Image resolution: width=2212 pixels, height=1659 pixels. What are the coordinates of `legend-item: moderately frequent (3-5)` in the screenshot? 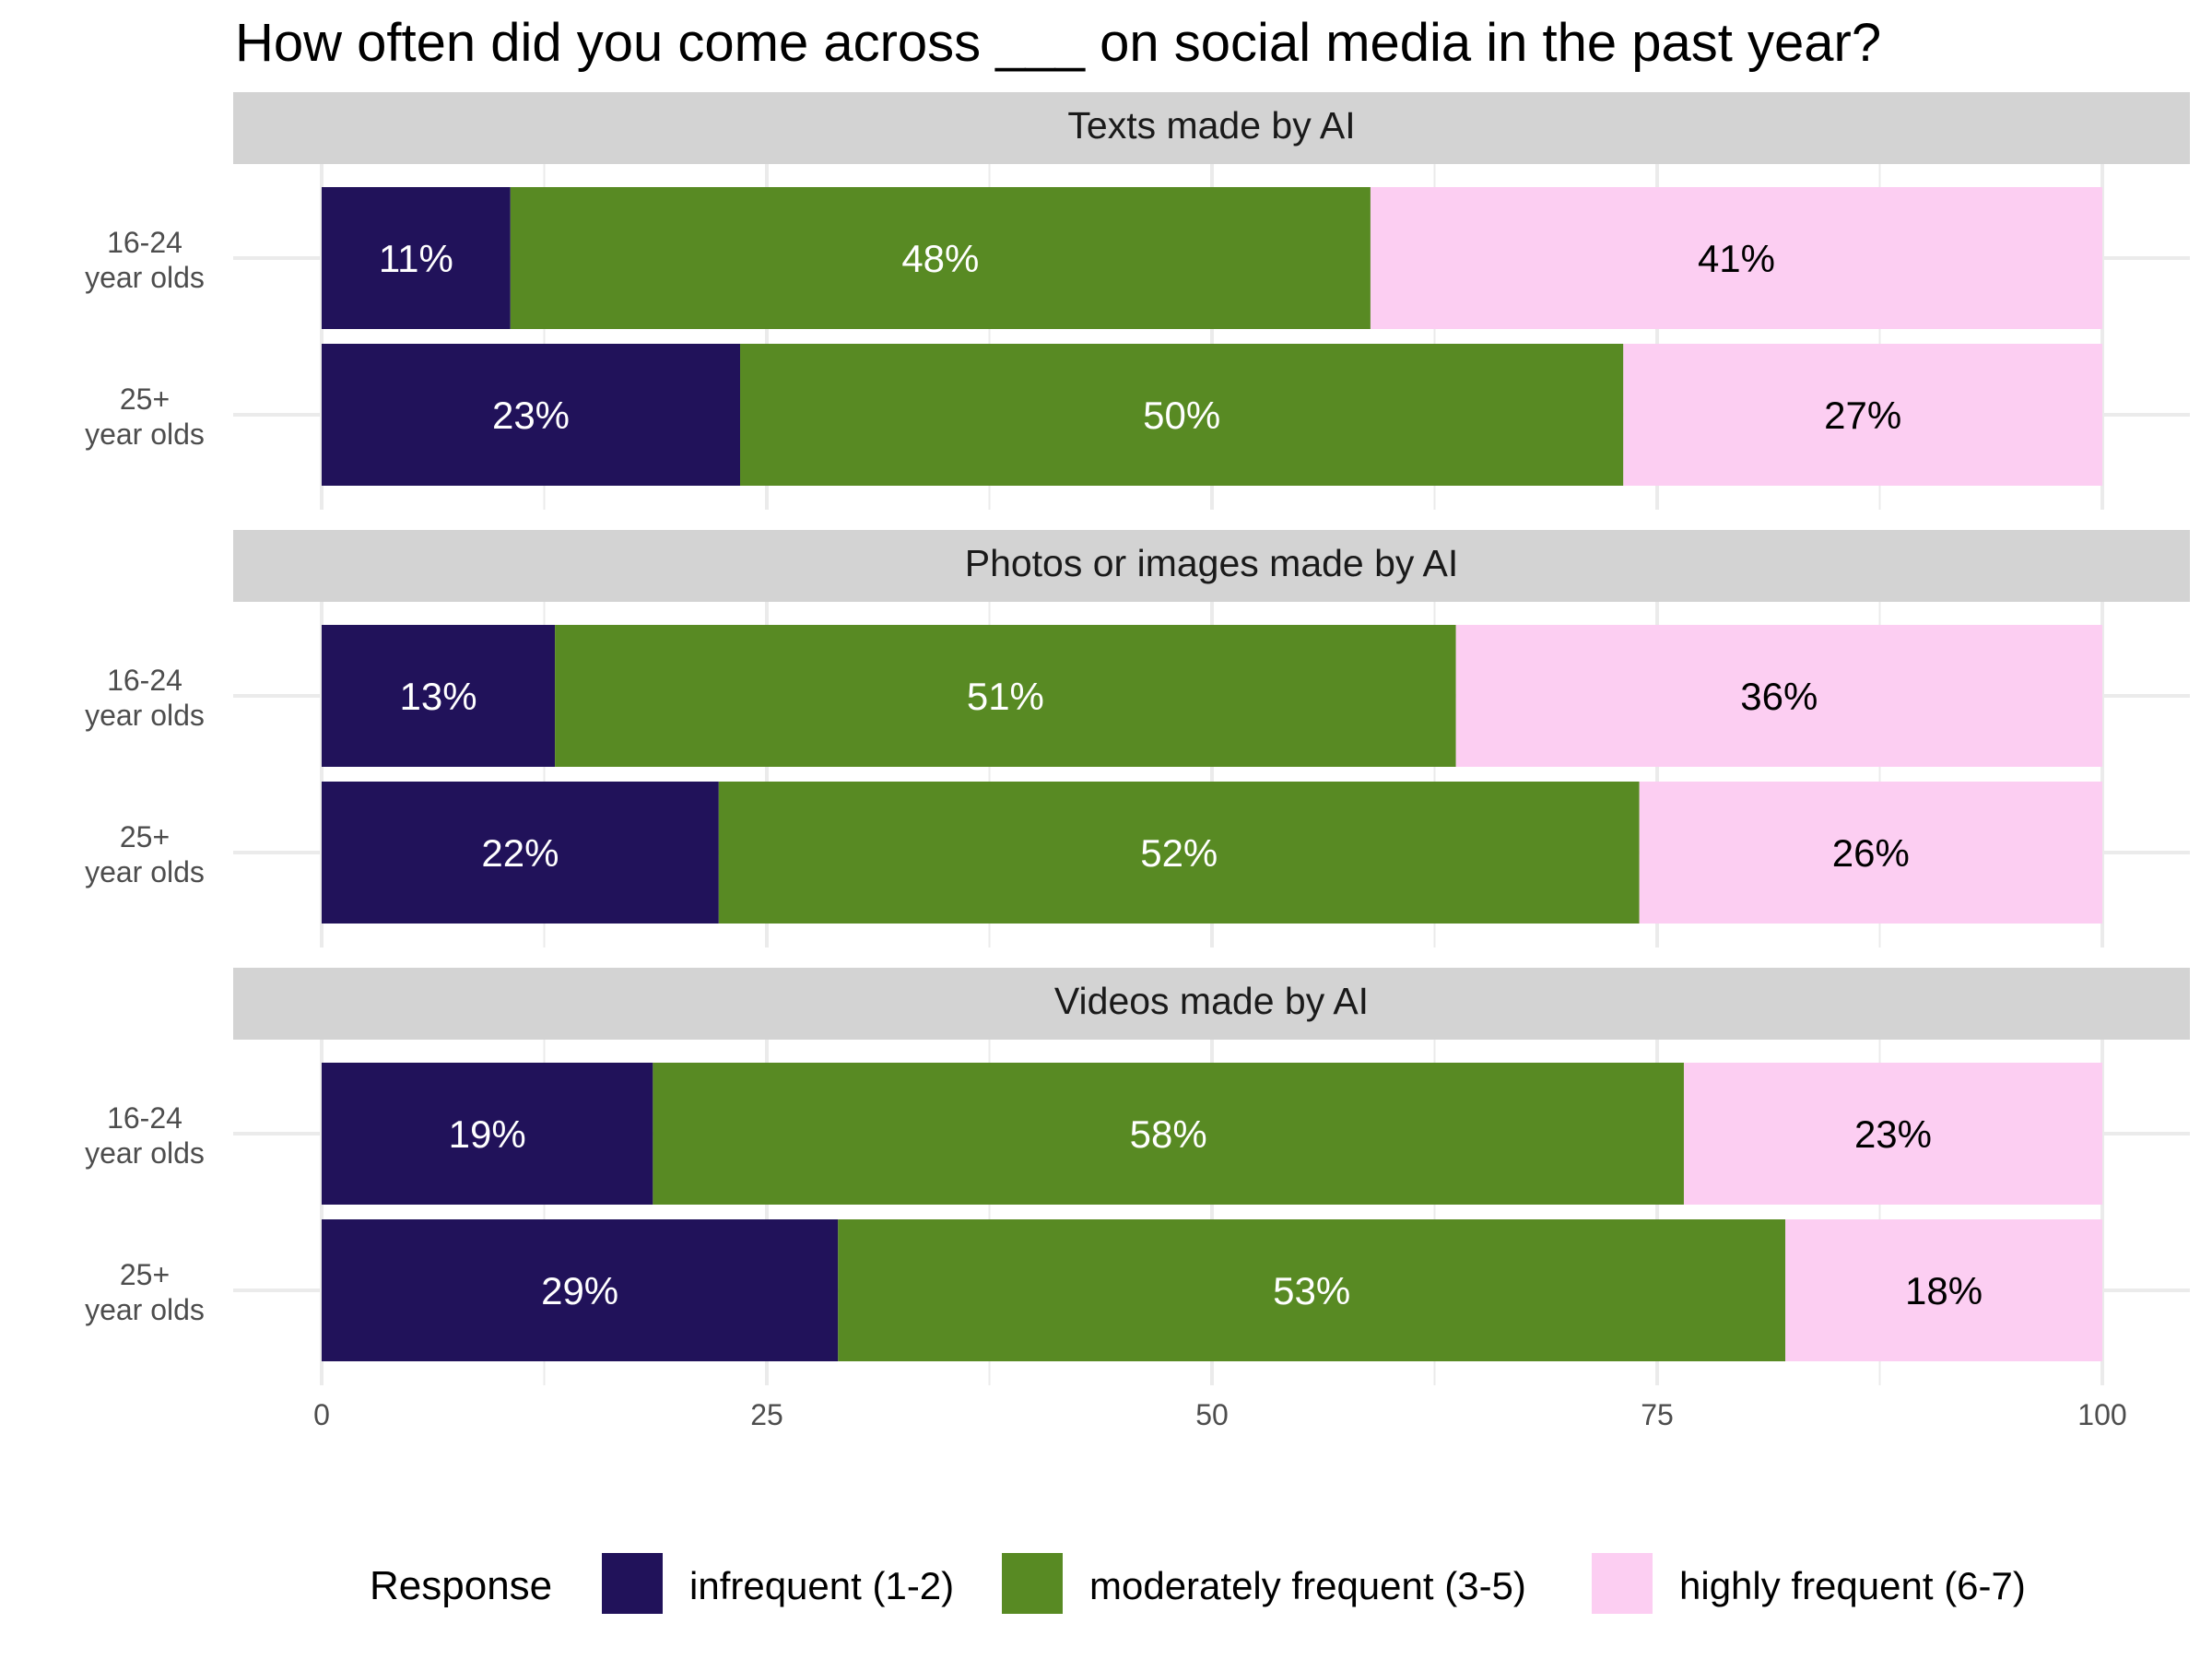 It's located at (1264, 1583).